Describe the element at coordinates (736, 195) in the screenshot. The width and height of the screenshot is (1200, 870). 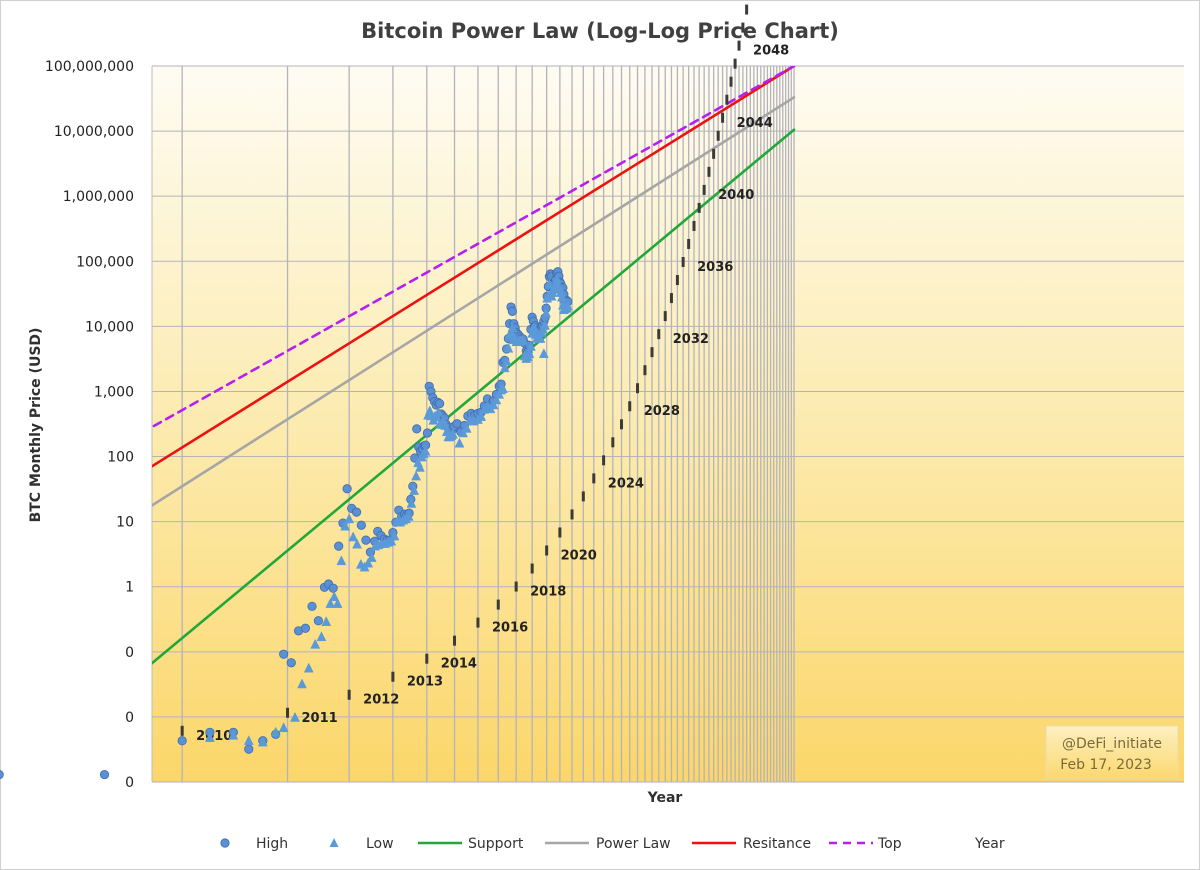
I see `year-marker-label: 2040` at that location.